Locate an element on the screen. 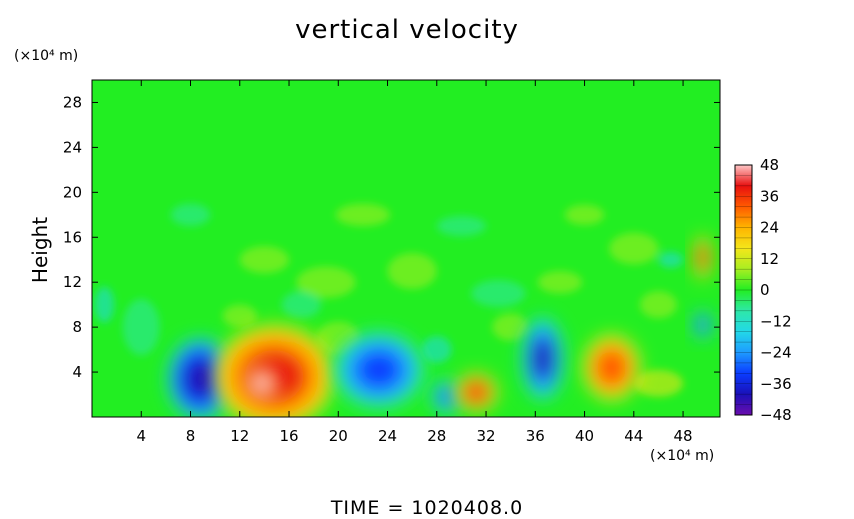  x-tick-label: 48 is located at coordinates (683, 436).